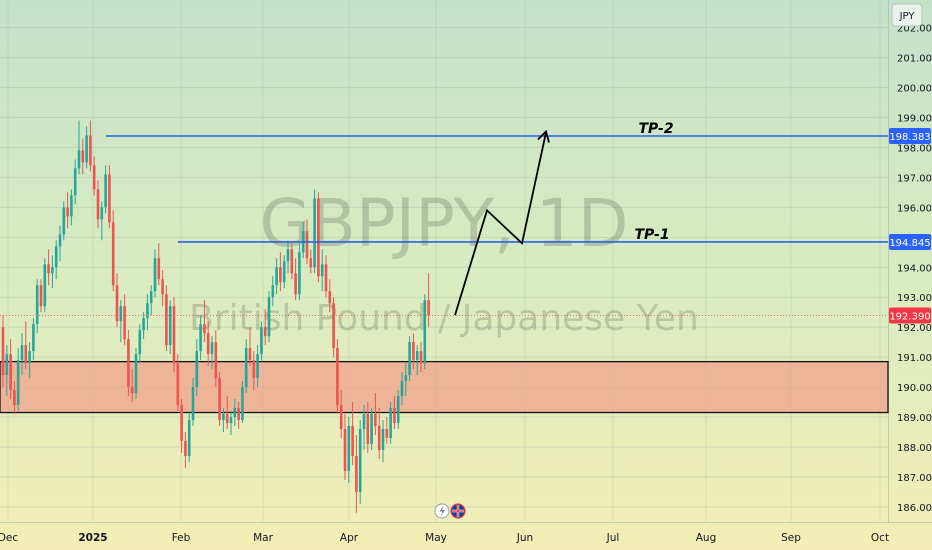 This screenshot has width=932, height=550. I want to click on x-tick-label: Oct, so click(880, 538).